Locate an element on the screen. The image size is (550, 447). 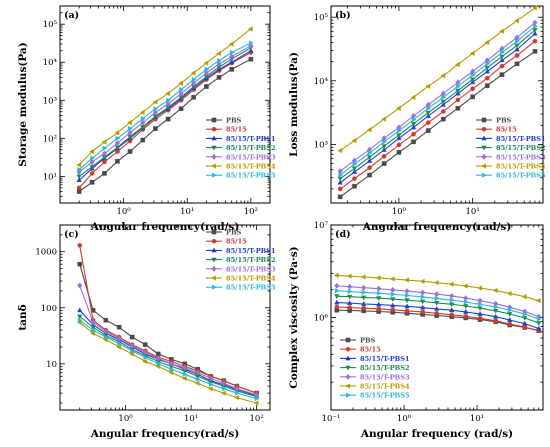
y-tick-label: 1000 is located at coordinates (46, 253).